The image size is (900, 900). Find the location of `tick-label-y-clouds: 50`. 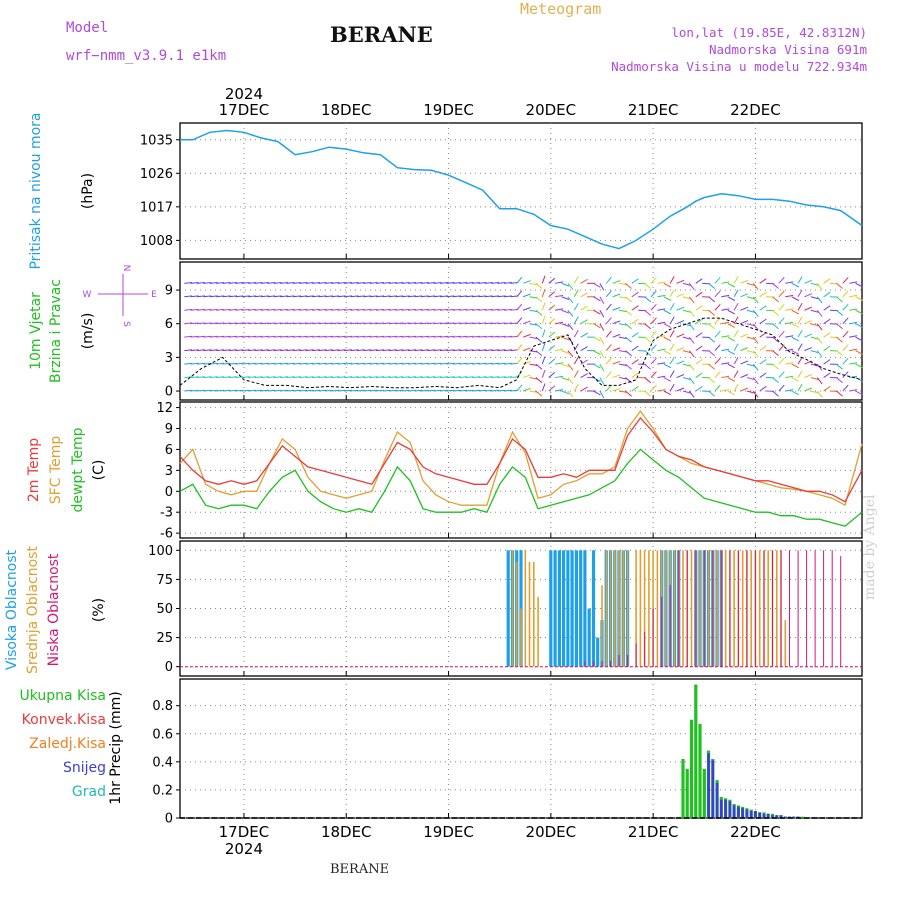

tick-label-y-clouds: 50 is located at coordinates (164, 609).